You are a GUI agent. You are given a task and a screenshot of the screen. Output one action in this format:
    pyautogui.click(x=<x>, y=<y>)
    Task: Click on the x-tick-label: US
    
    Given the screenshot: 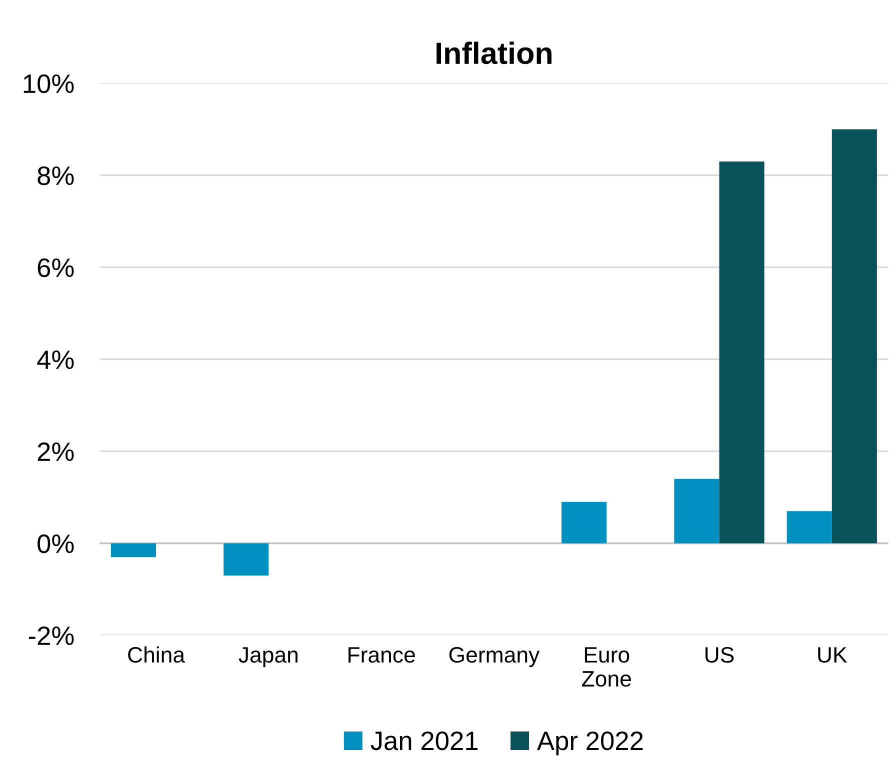 What is the action you would take?
    pyautogui.click(x=720, y=655)
    